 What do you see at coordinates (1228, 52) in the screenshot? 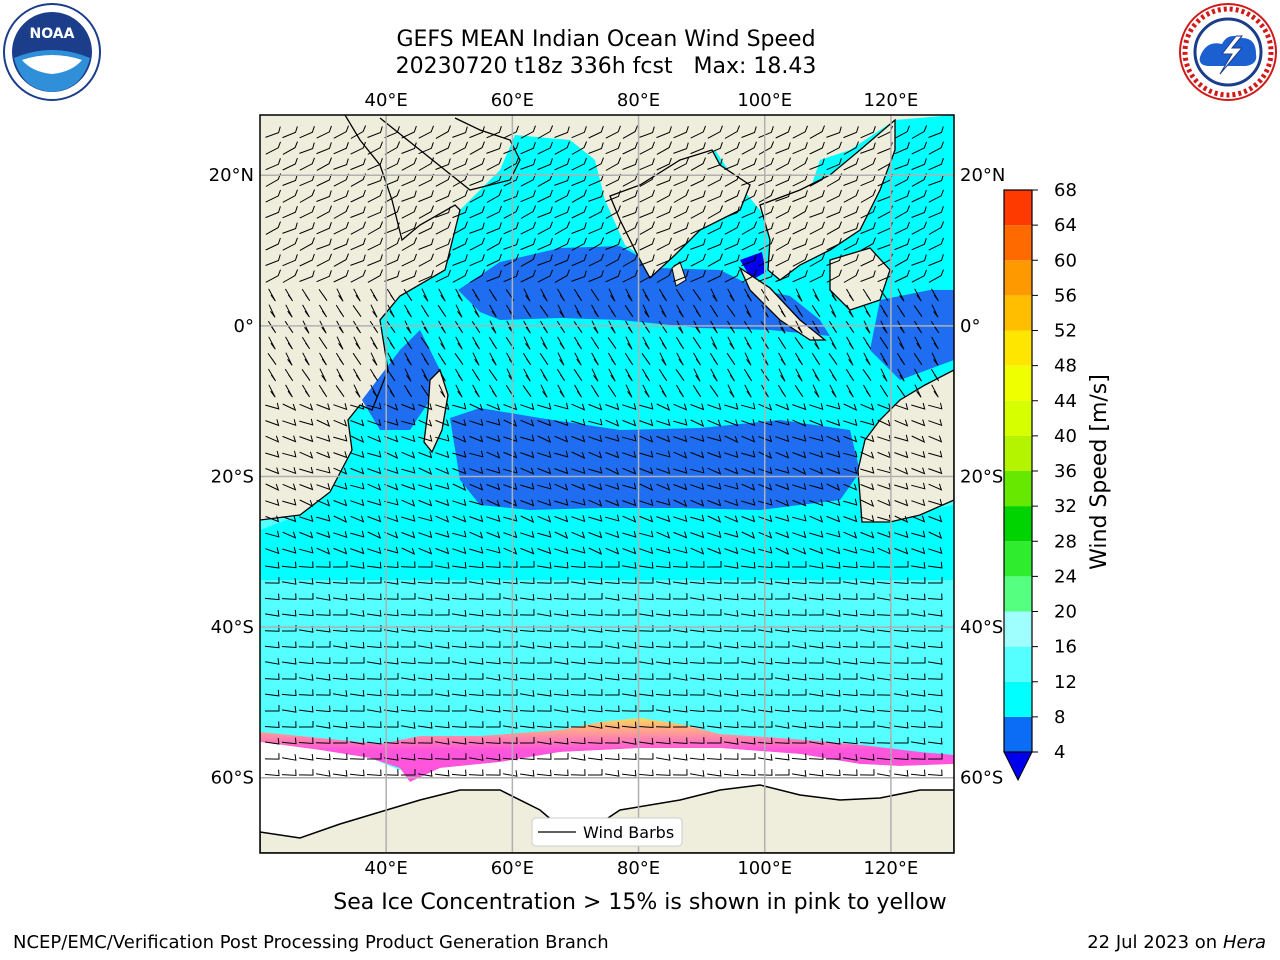
I see `nws-logo` at bounding box center [1228, 52].